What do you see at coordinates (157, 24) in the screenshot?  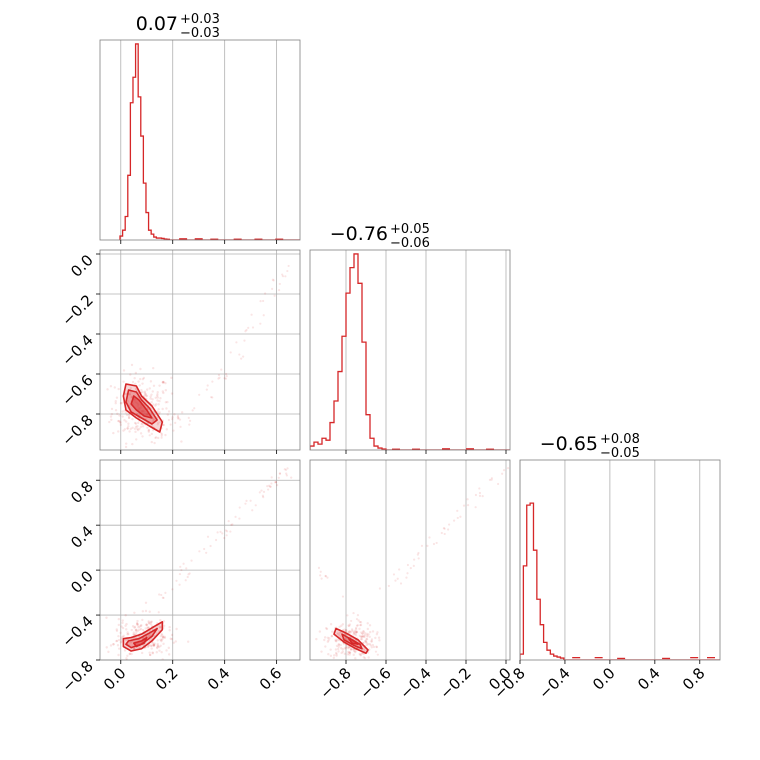 I see `panel-title-median: 0.07` at bounding box center [157, 24].